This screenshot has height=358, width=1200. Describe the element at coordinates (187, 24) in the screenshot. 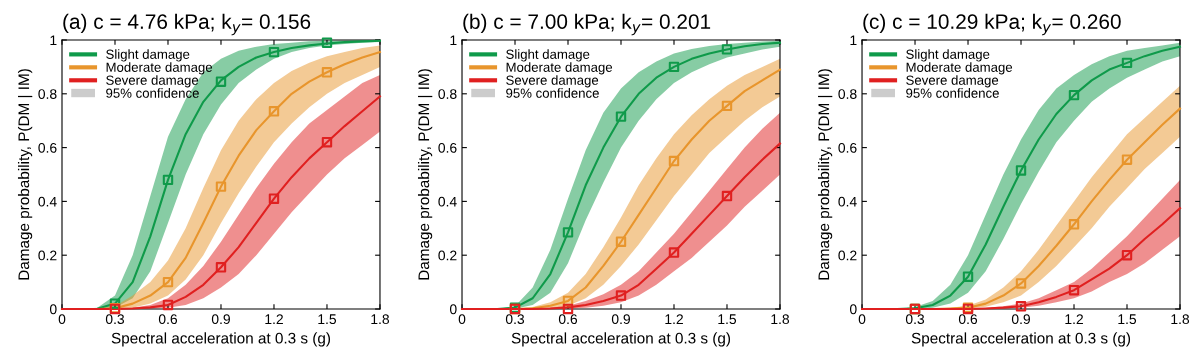

I see `chart-title: (a) c = 4.76 kPa; k$_{y}$= 0.156` at that location.